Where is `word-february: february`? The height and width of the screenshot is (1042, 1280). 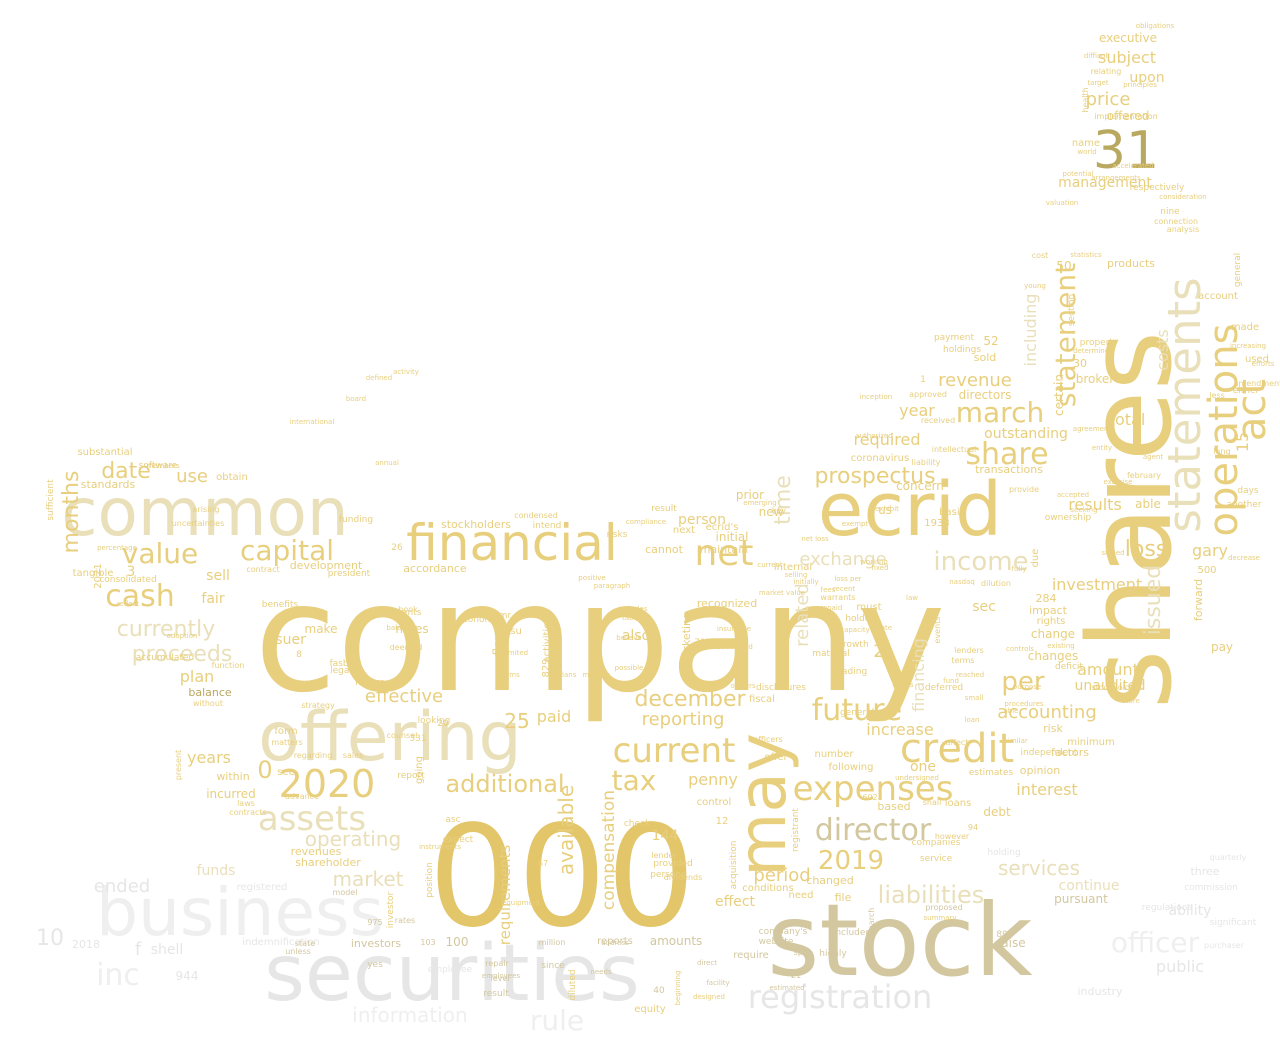 word-february: february is located at coordinates (1144, 475).